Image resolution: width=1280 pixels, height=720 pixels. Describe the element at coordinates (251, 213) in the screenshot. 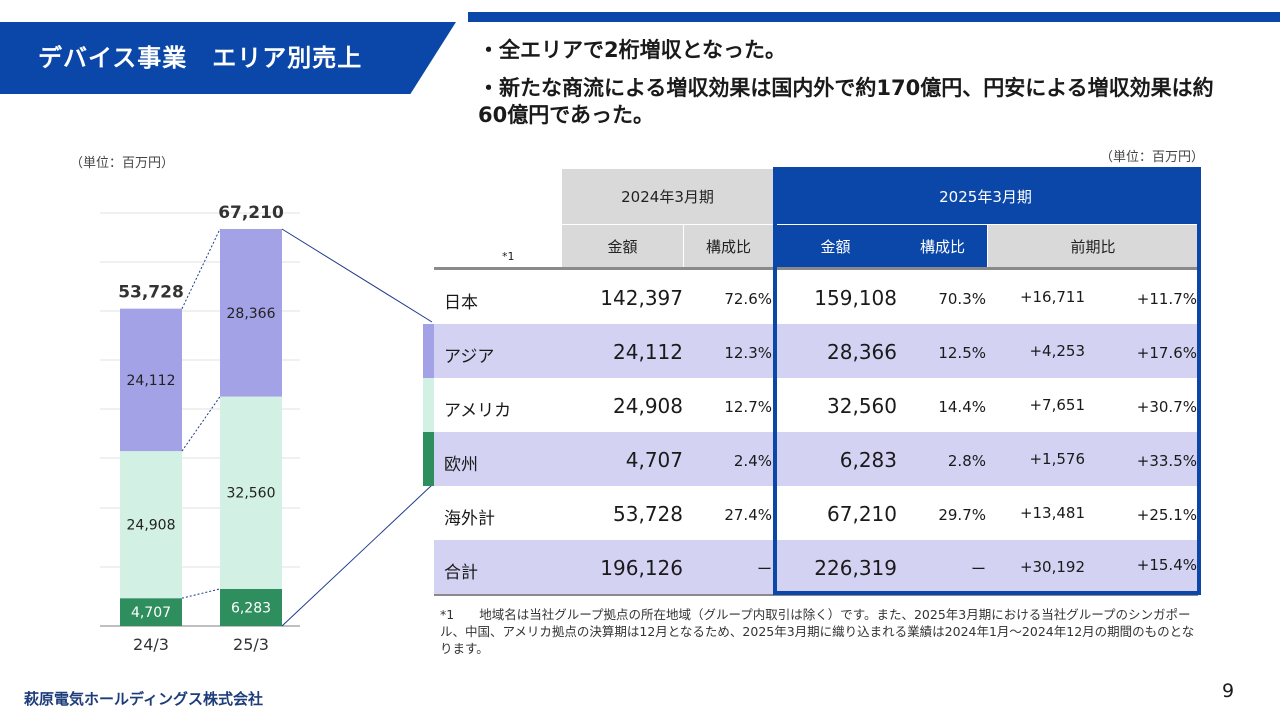

I see `bar-total-label: 67,210` at that location.